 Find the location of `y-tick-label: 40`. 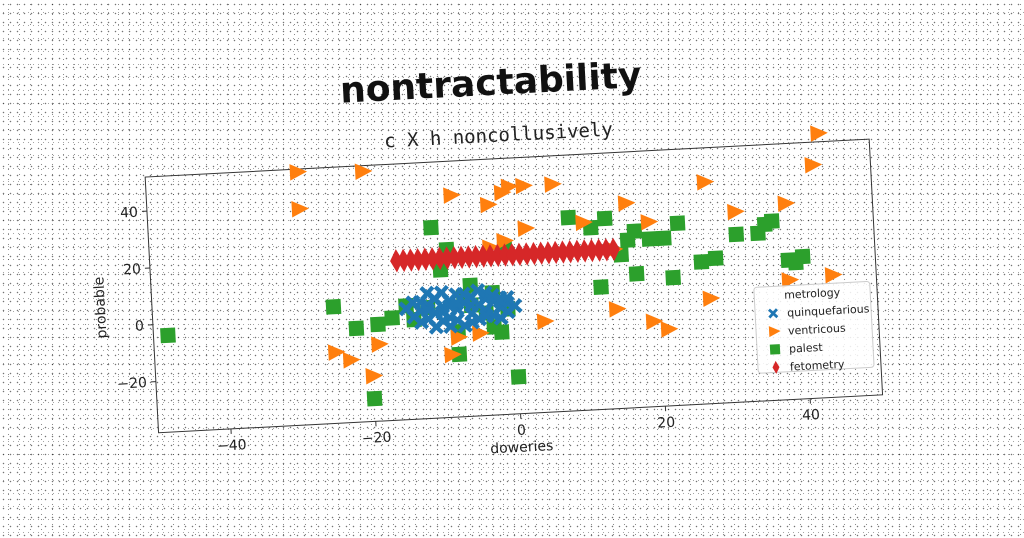

y-tick-label: 40 is located at coordinates (129, 213).